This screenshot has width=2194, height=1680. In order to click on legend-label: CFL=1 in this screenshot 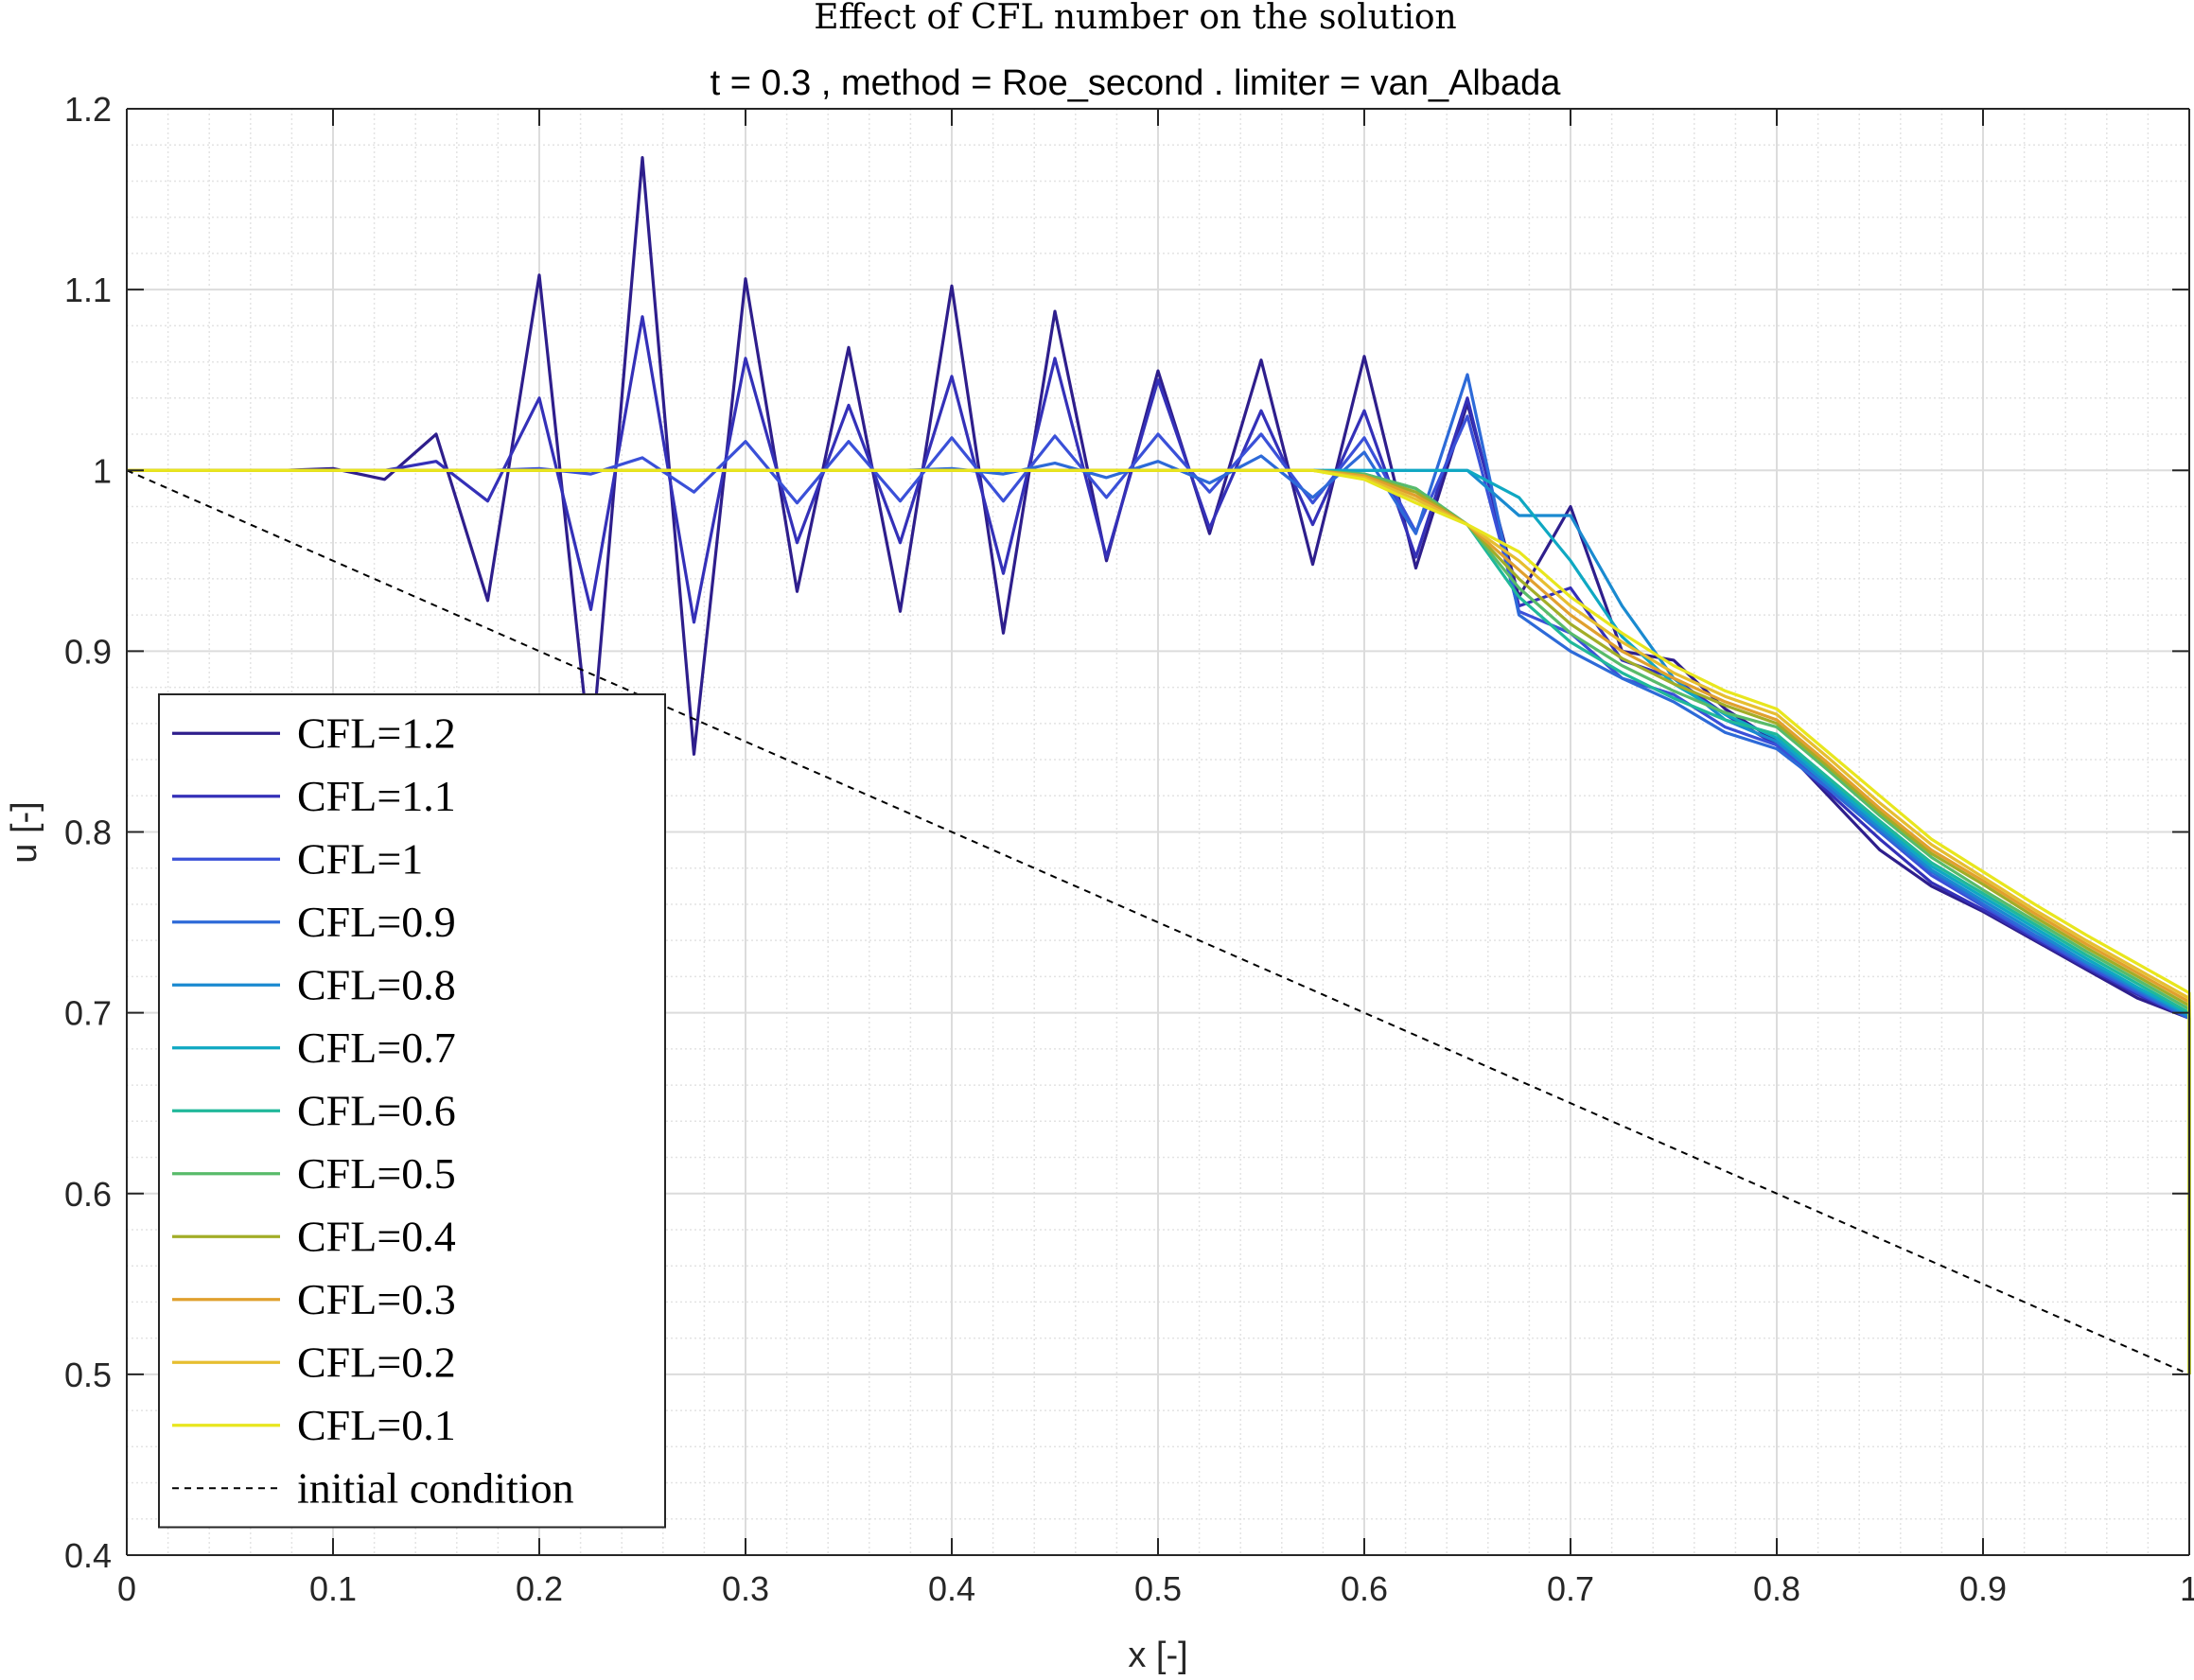, I will do `click(360, 858)`.